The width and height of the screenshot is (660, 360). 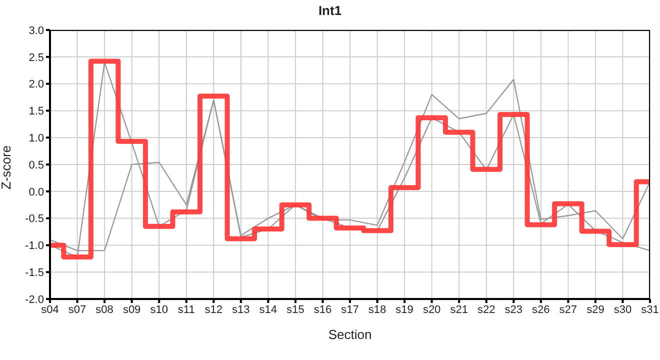 What do you see at coordinates (186, 310) in the screenshot?
I see `x-tick-label: s11` at bounding box center [186, 310].